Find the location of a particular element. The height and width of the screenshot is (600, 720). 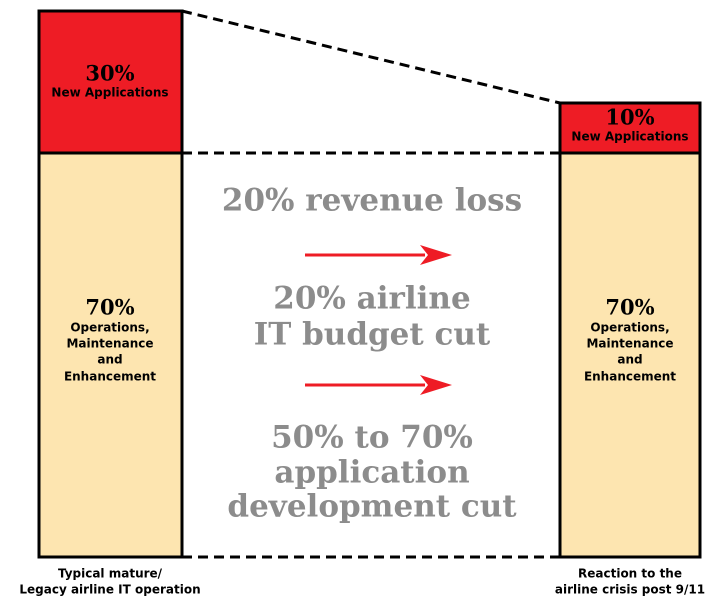

left-top-segment is located at coordinates (110, 82).